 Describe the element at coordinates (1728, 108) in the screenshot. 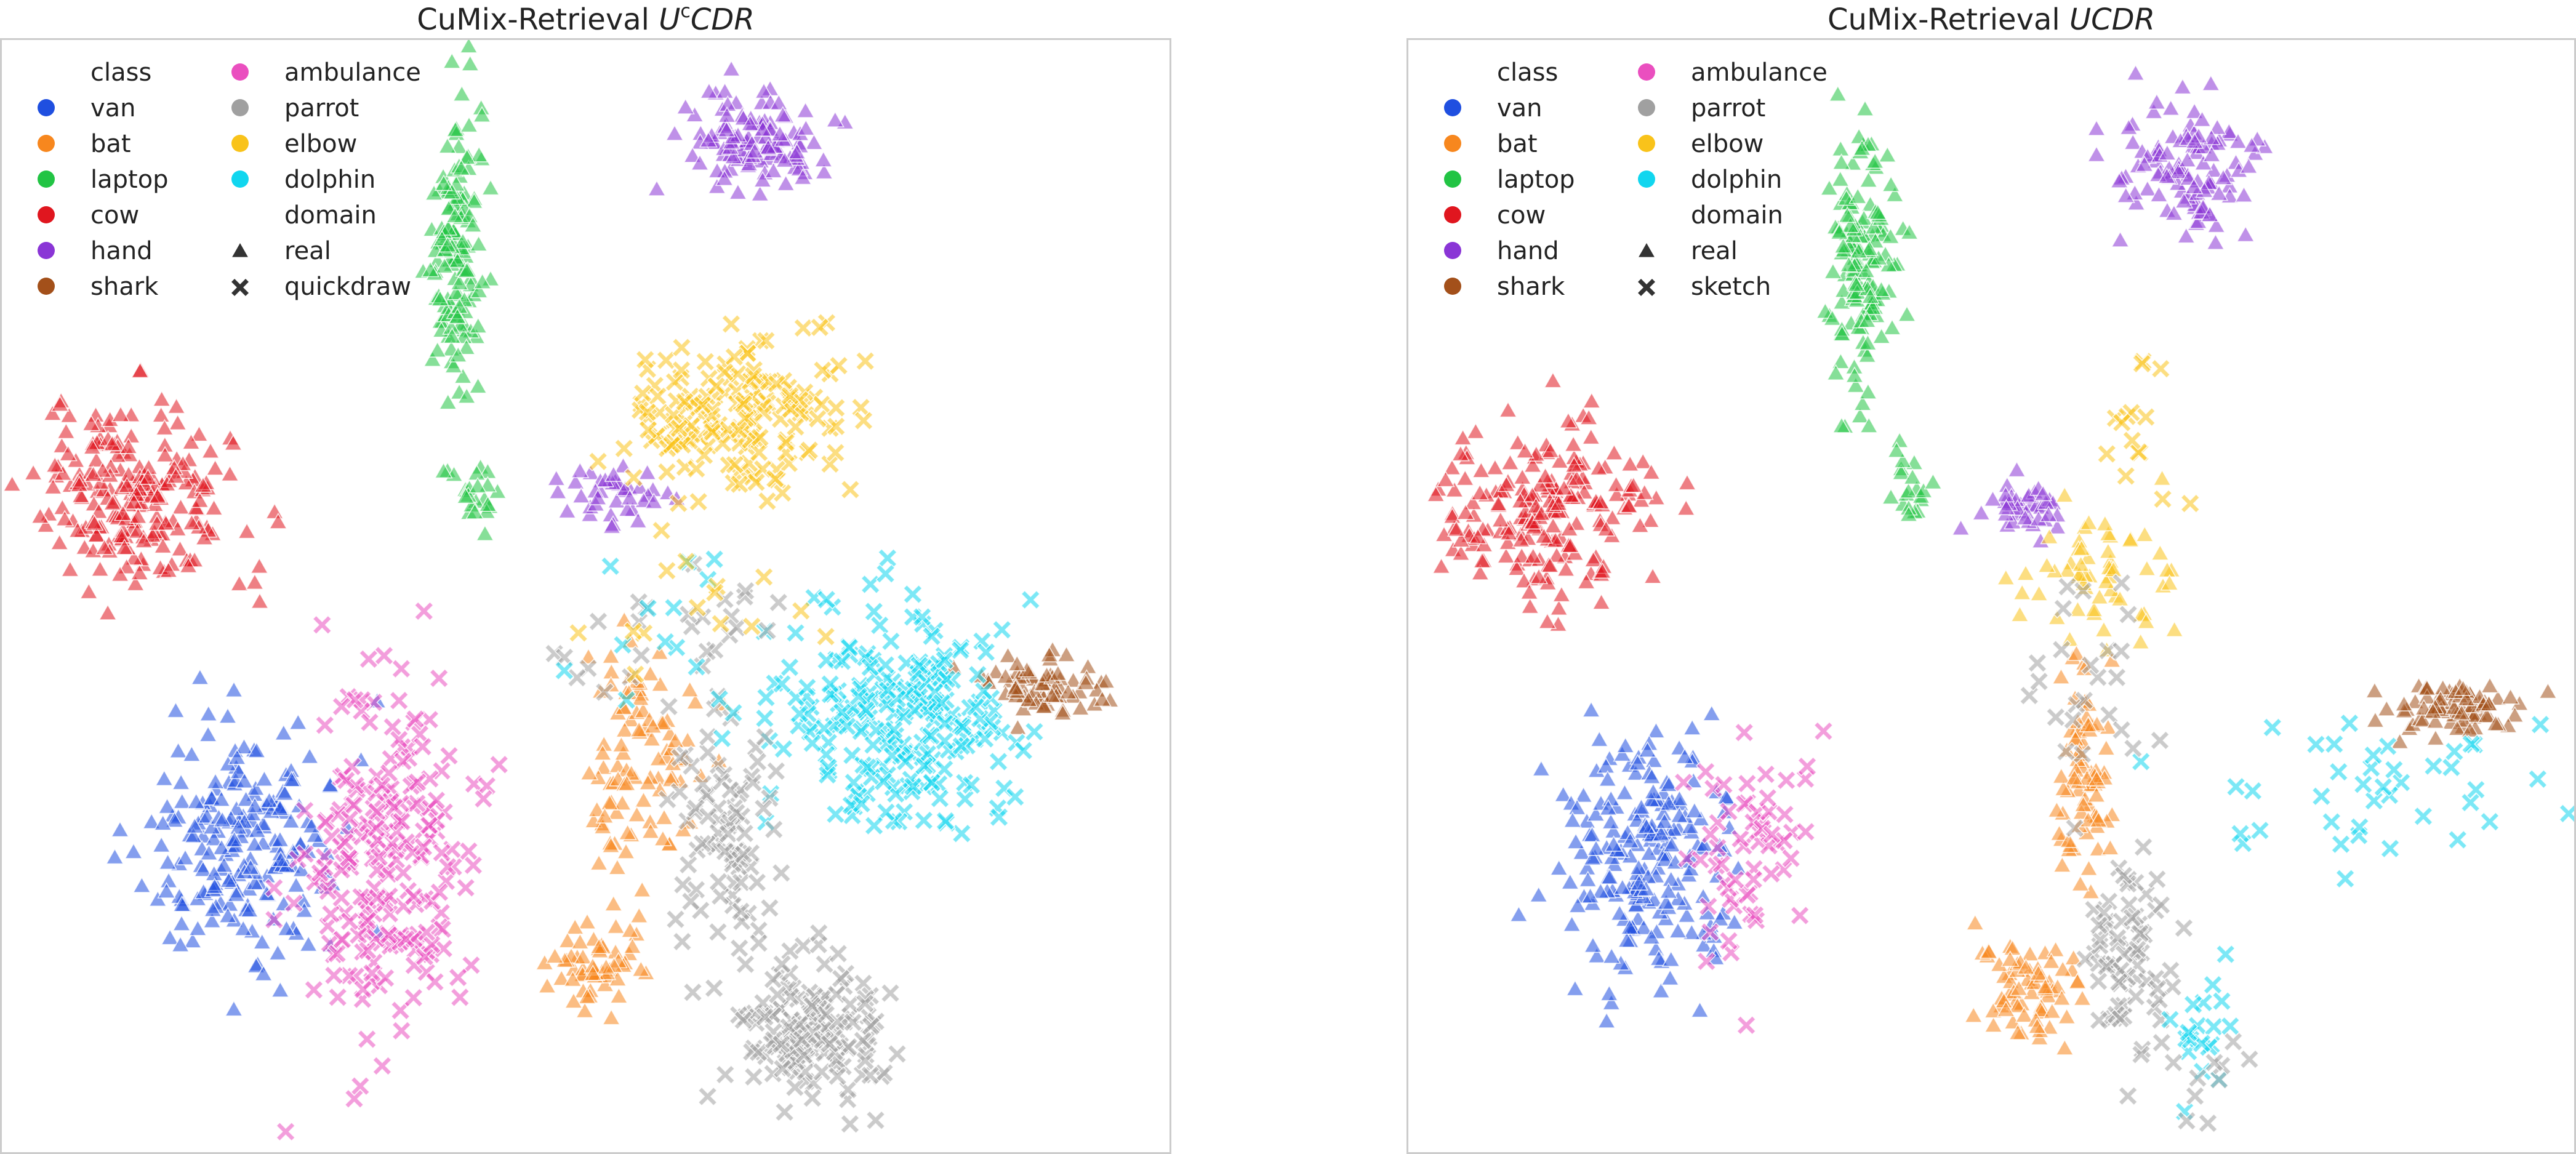

I see `legend-label-parrot: parrot` at that location.